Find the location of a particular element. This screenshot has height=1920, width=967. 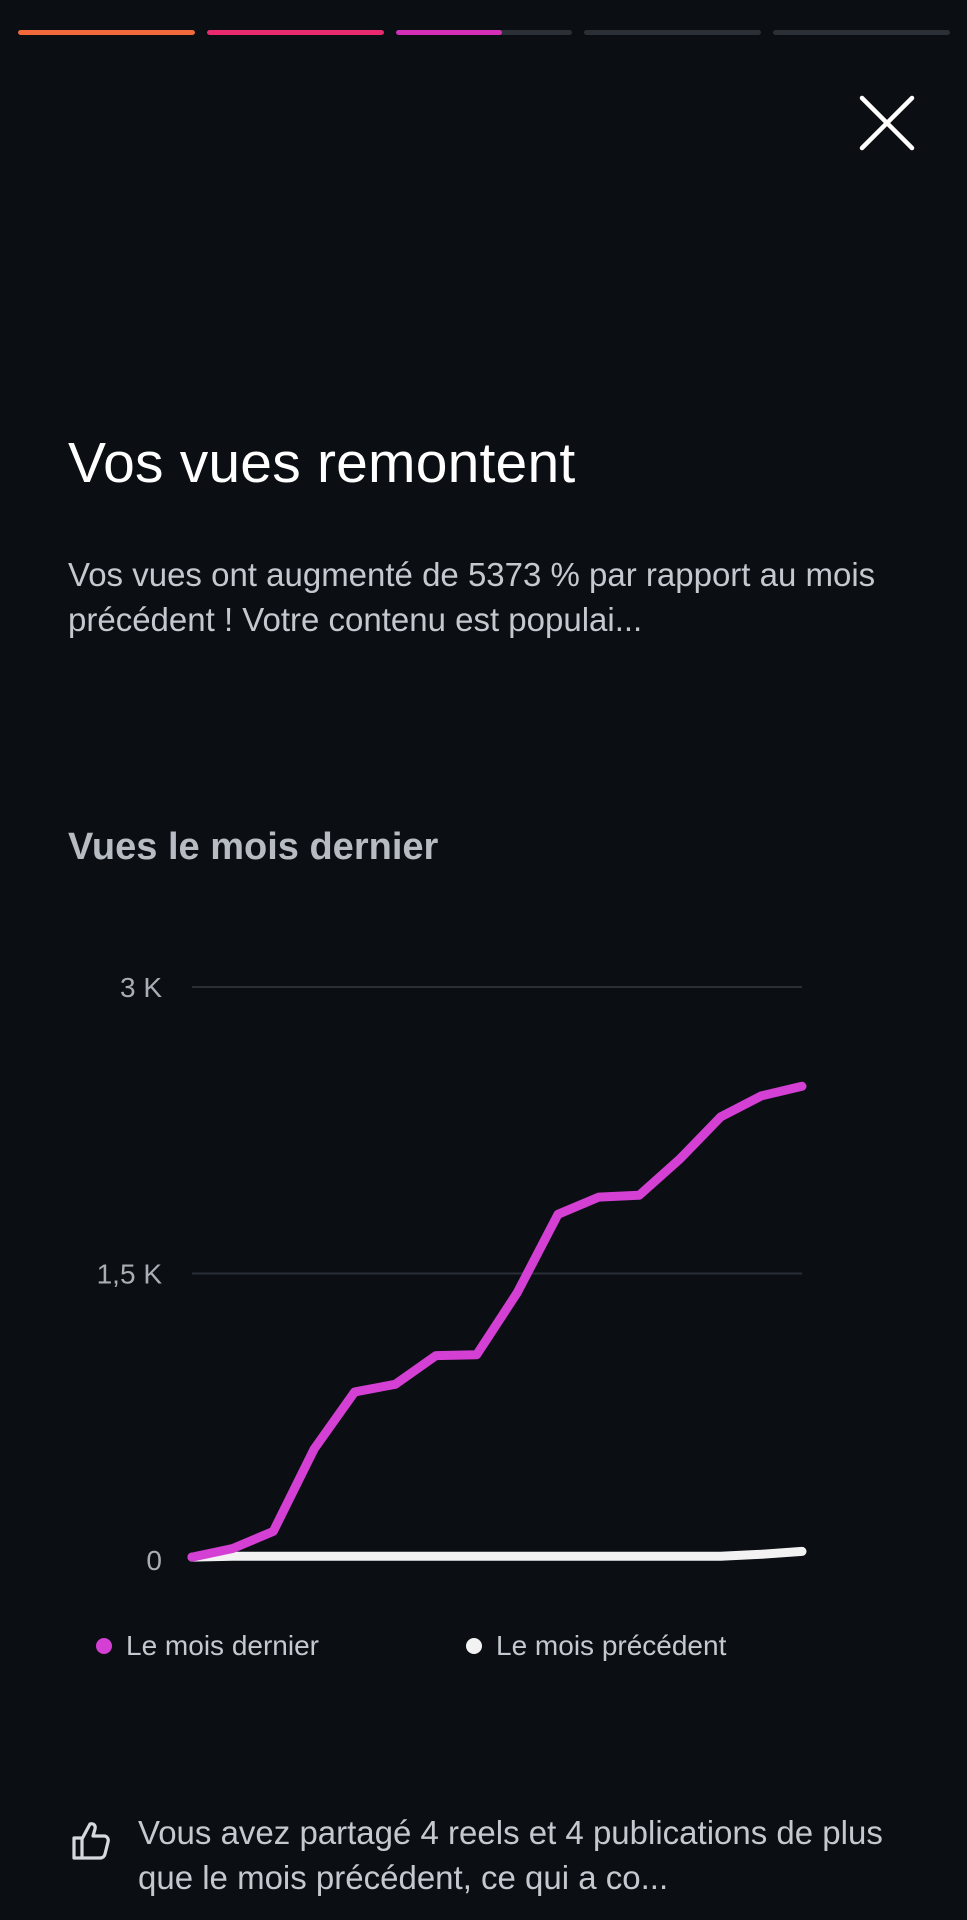

chart-title: Vues le mois dernier is located at coordinates (253, 847).